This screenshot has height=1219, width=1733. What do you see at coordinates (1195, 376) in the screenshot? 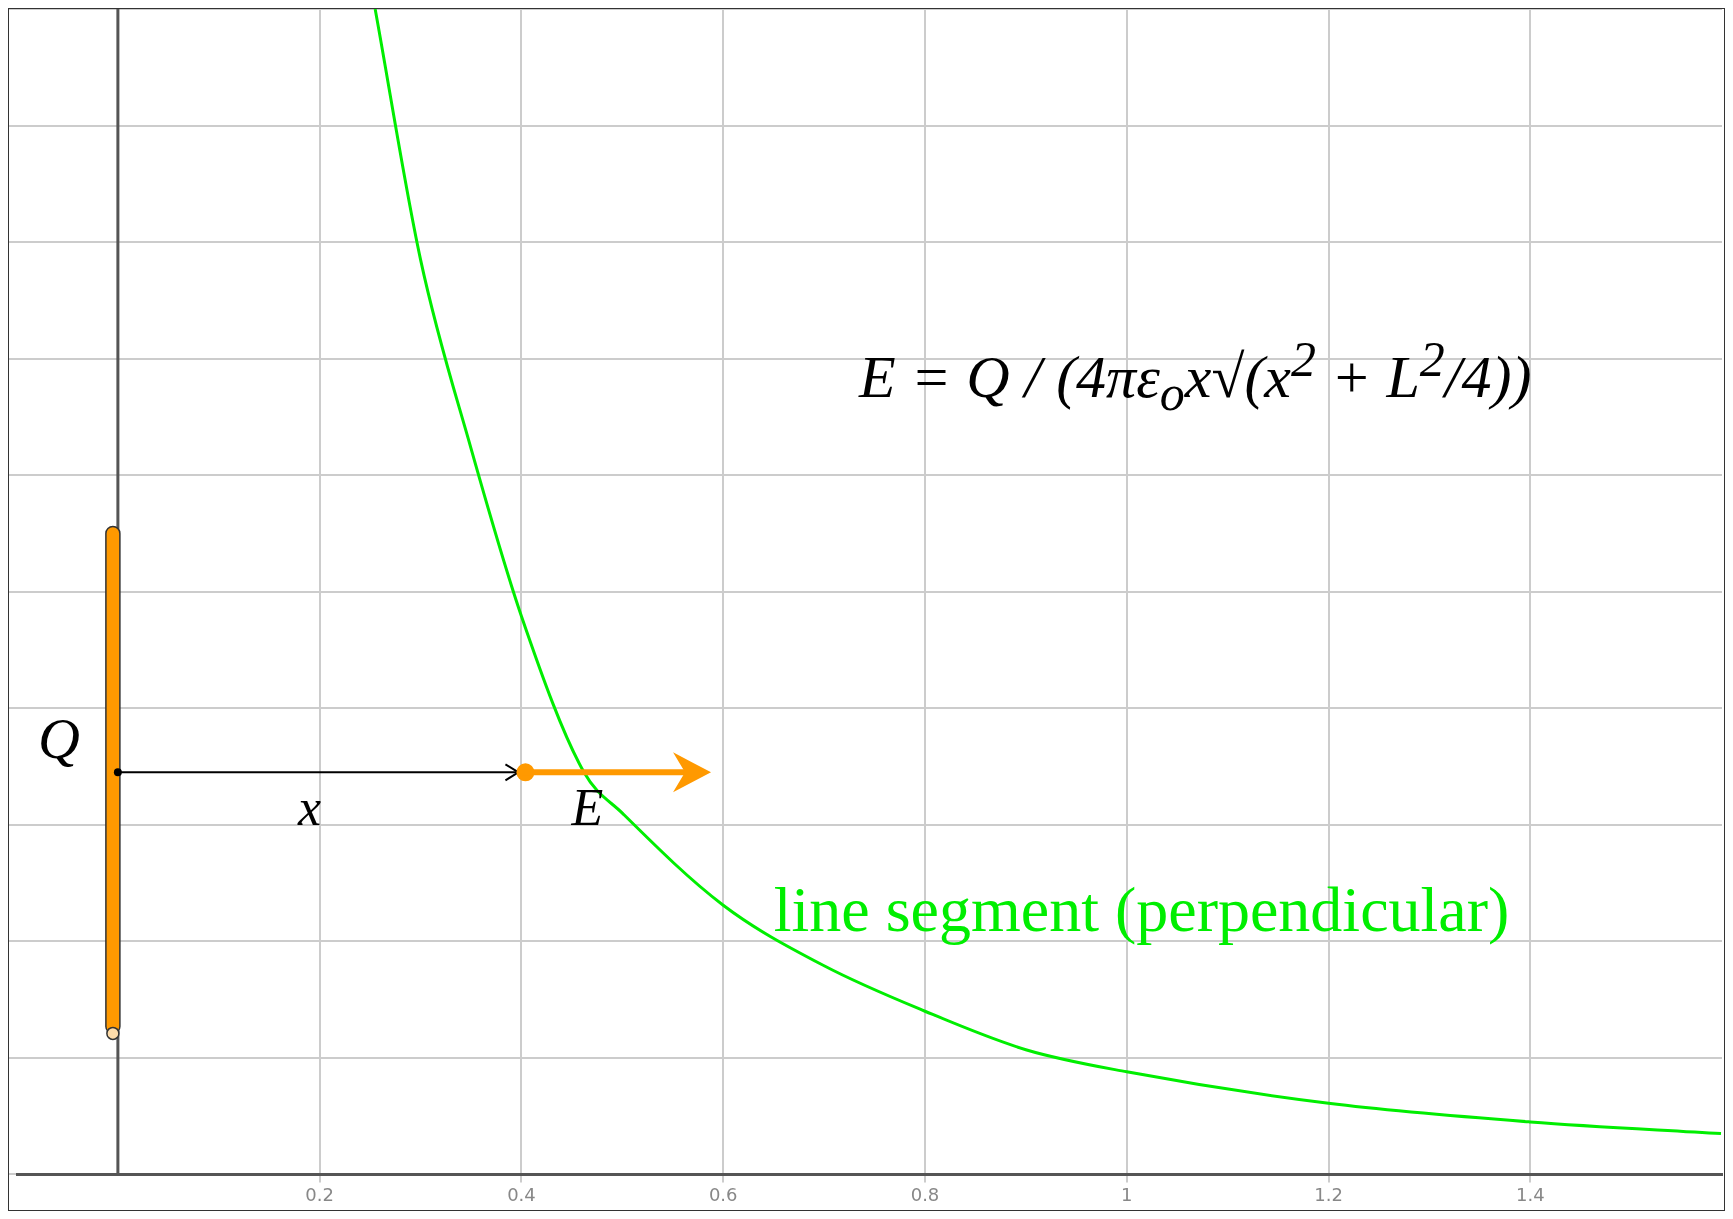
I see `annotation: E = Q / (4πε$_{o}$x√(x$^{2}$ + L$^{2}$/4))` at bounding box center [1195, 376].